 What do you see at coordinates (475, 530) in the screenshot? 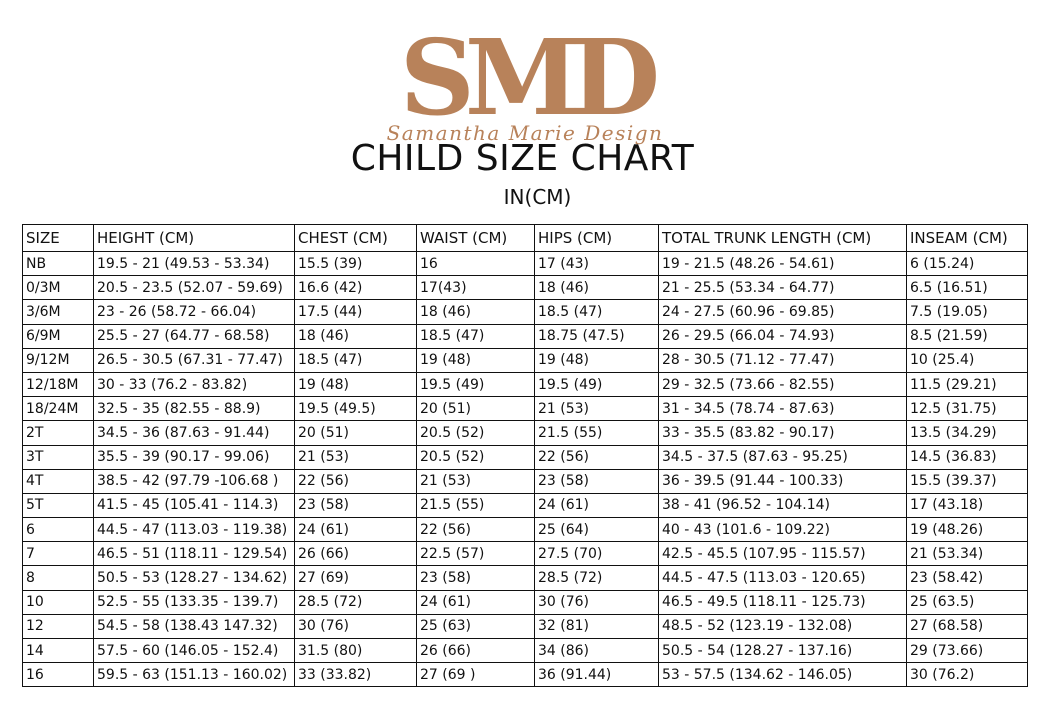
I see `cell-waist: 22 (56)` at bounding box center [475, 530].